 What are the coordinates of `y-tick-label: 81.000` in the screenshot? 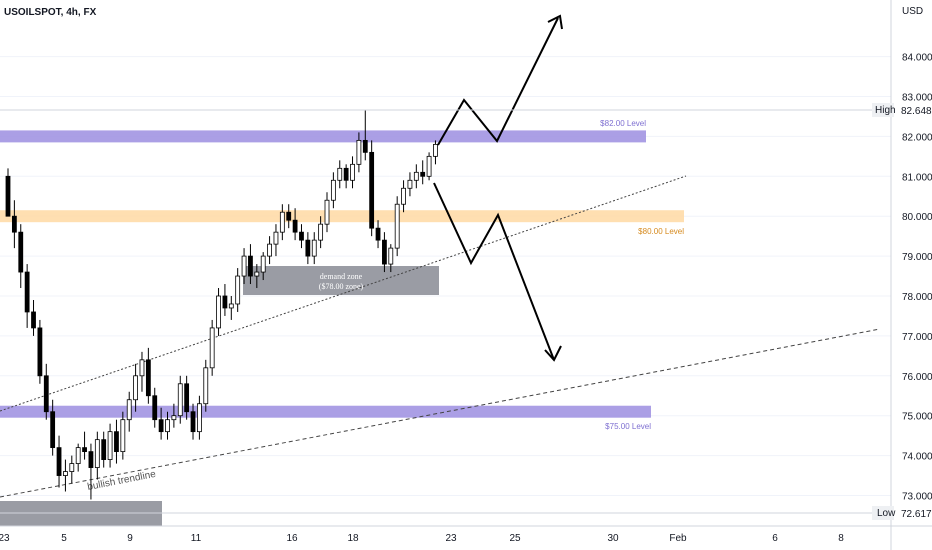 It's located at (917, 177).